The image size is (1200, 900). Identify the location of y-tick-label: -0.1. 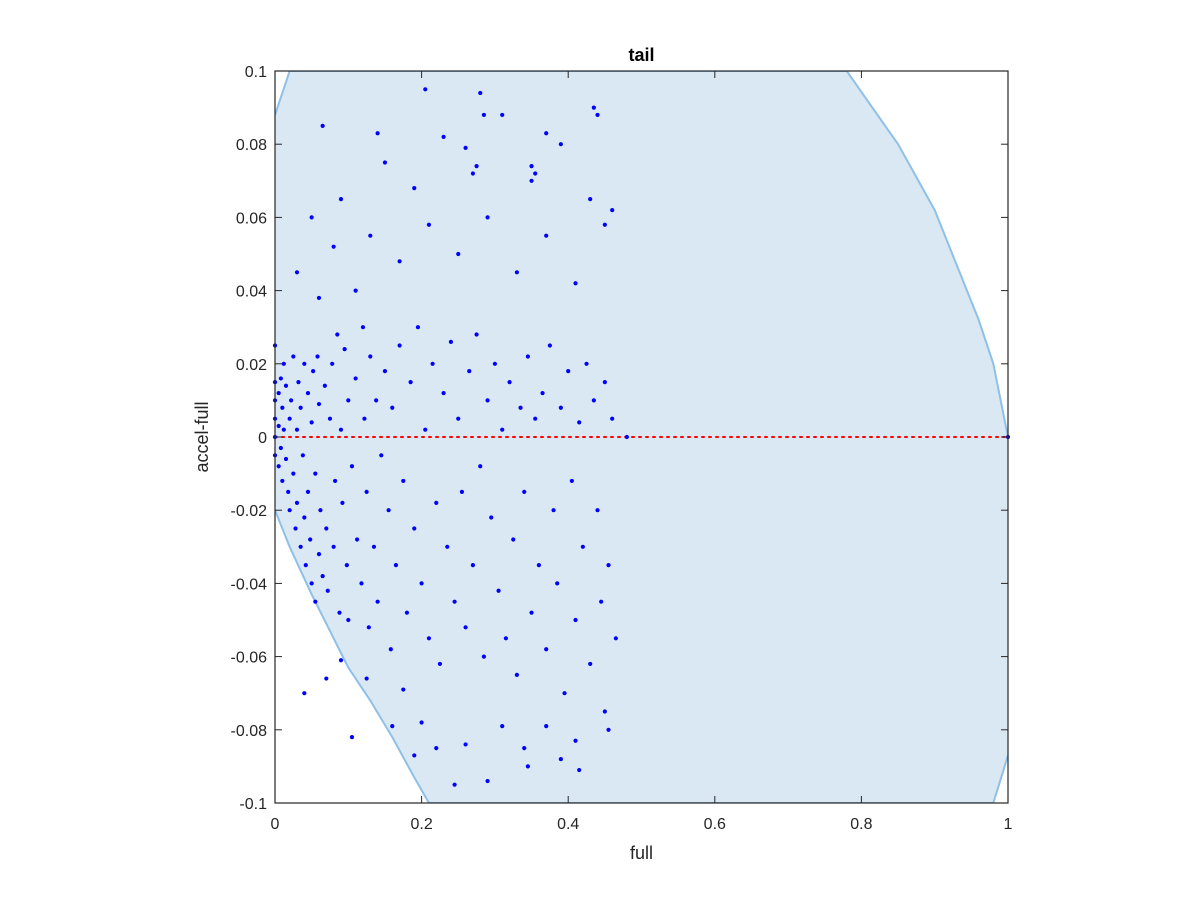
(253, 804).